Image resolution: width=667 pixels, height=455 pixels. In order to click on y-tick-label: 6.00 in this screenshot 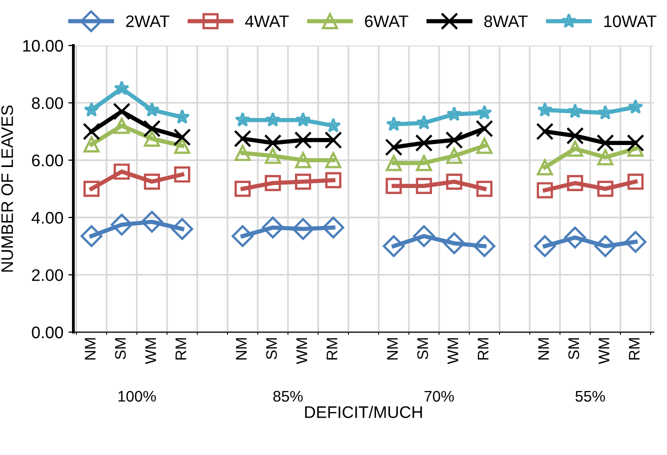, I will do `click(47, 160)`.